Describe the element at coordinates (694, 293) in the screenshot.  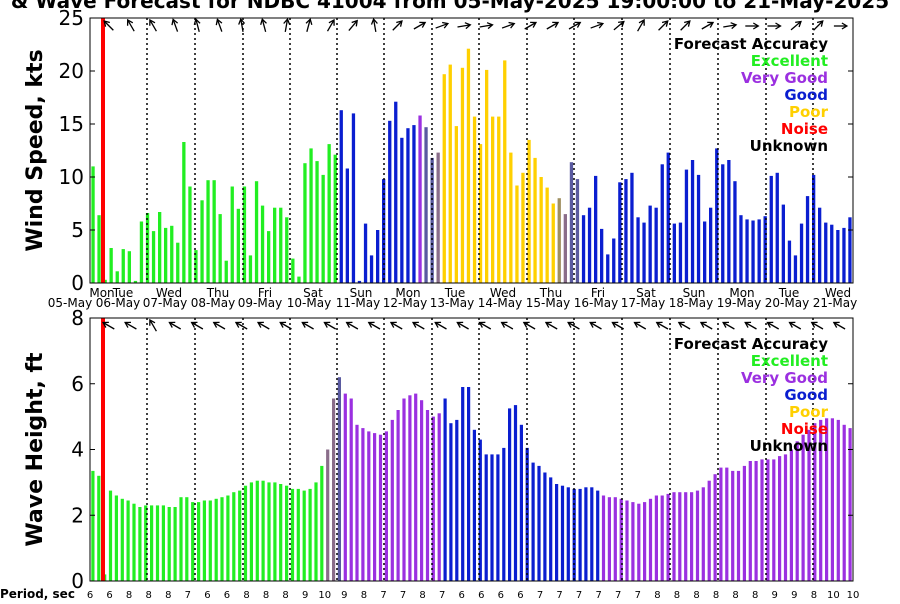
I see `day-label: Sun` at that location.